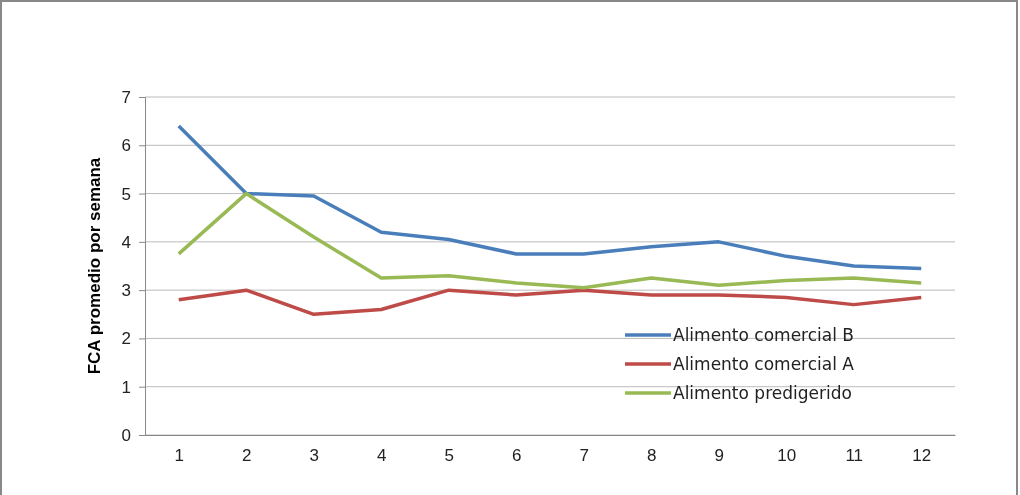 The image size is (1020, 495). I want to click on legend-label: Alimento comercial B, so click(763, 334).